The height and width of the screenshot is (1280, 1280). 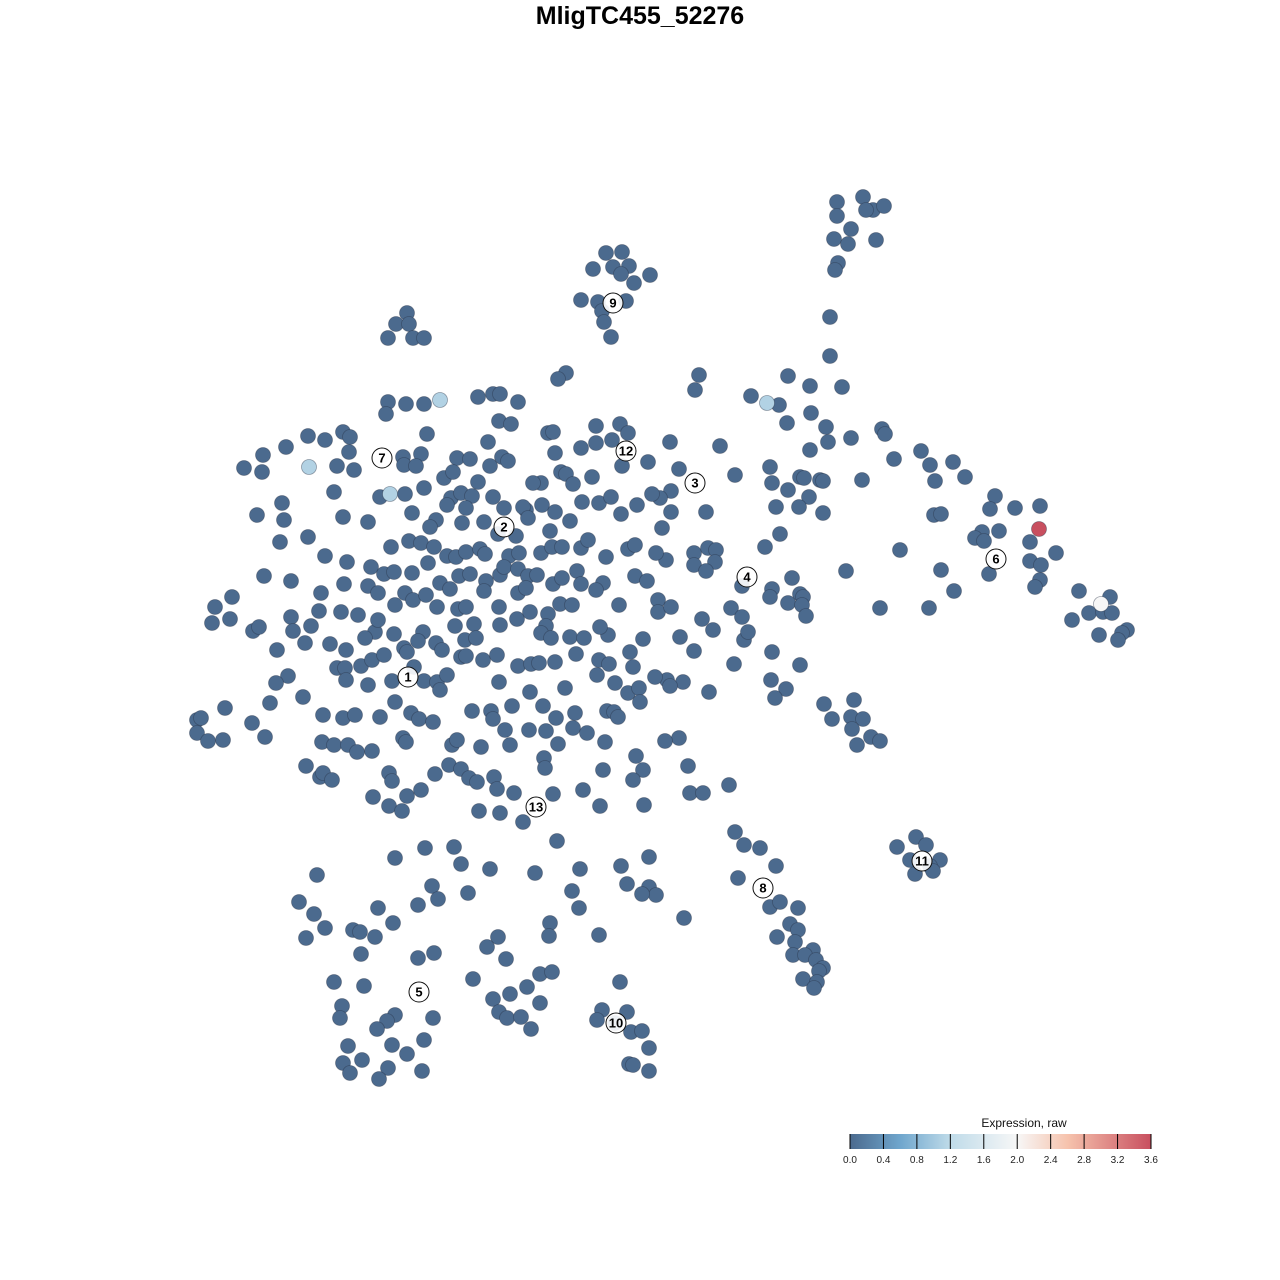 I want to click on cluster-label-text: 2, so click(x=503, y=527).